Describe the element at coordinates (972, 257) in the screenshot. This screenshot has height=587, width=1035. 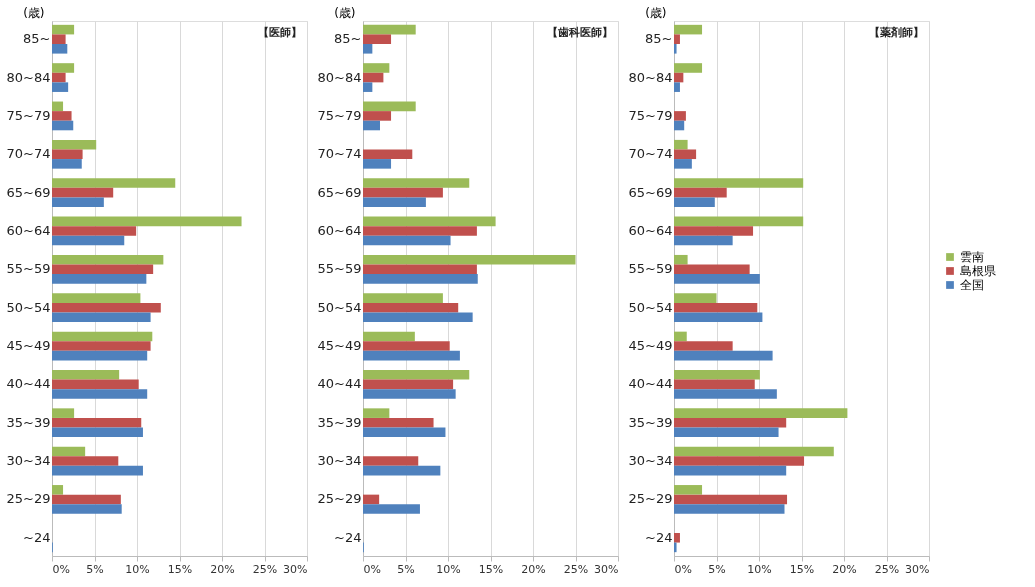
I see `legend-label: 雲南` at that location.